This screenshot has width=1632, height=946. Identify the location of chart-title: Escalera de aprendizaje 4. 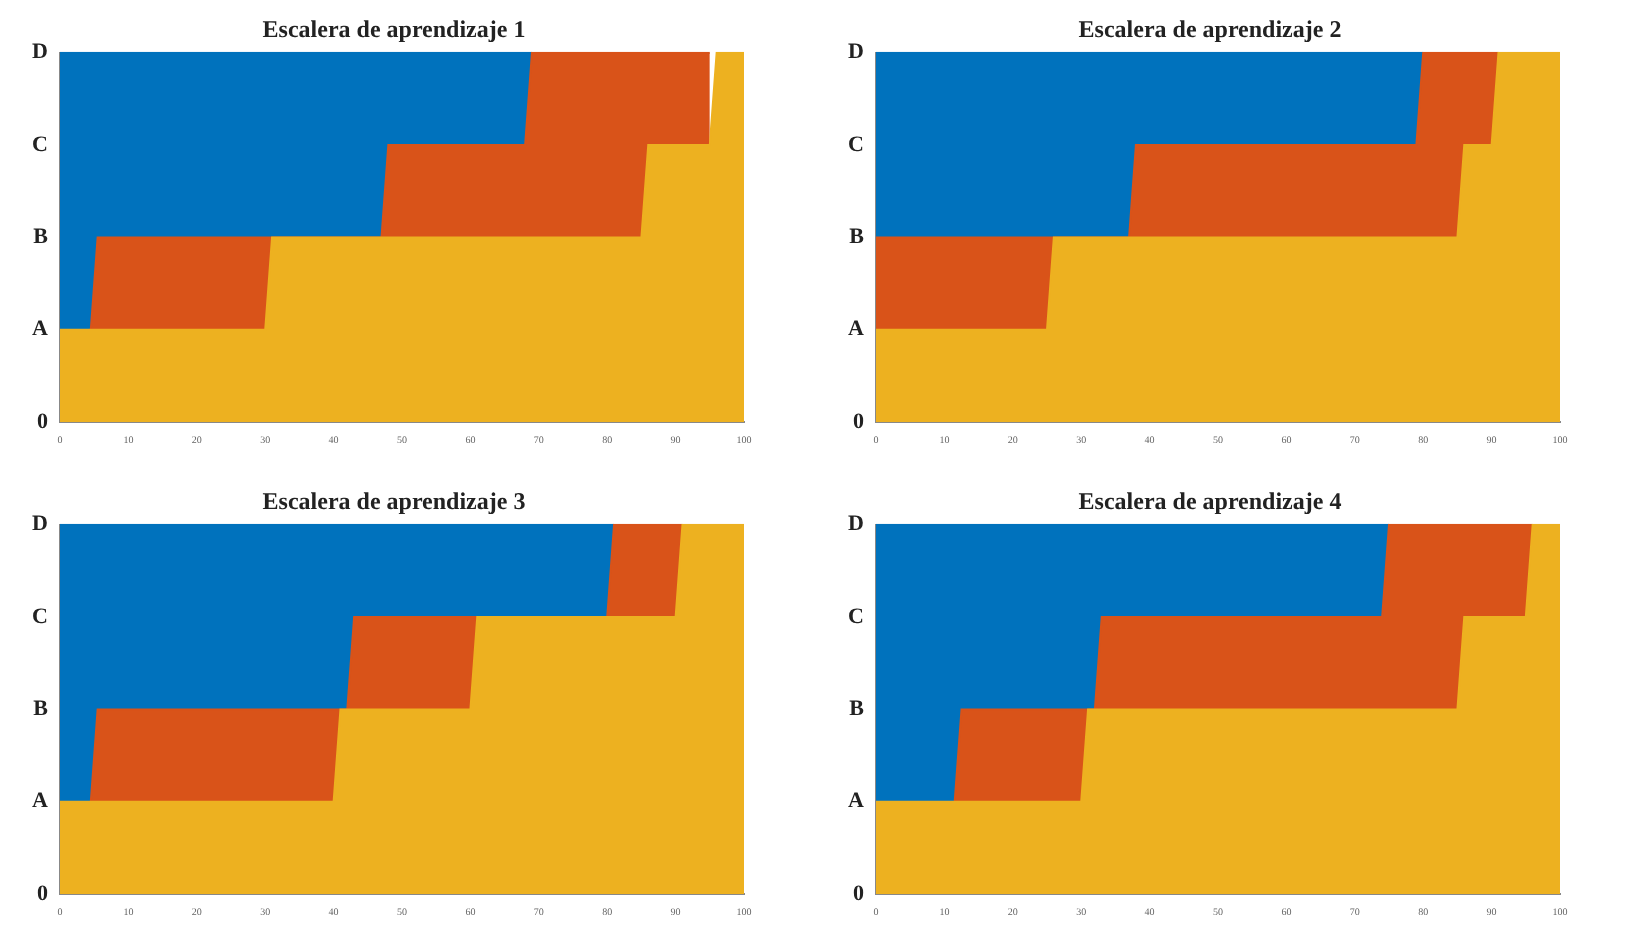
(1210, 500).